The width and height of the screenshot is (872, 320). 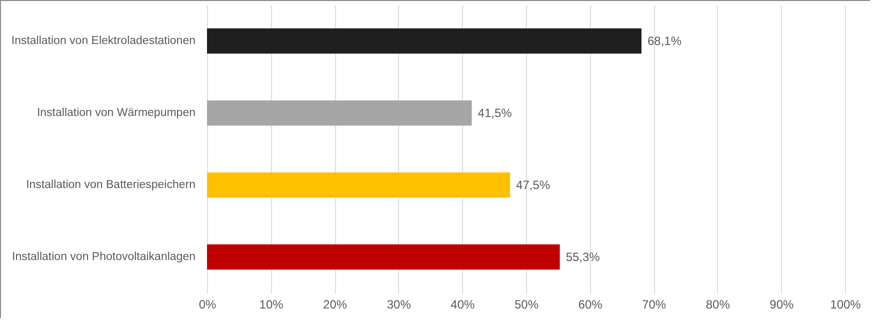 What do you see at coordinates (207, 305) in the screenshot?
I see `x-tick-label: 0%` at bounding box center [207, 305].